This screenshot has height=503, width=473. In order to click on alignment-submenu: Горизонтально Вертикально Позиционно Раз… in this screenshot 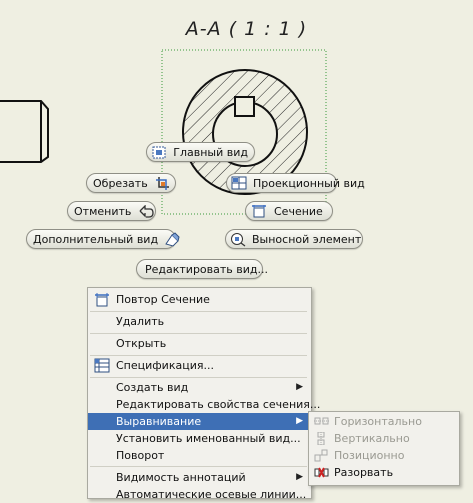, I will do `click(384, 448)`.